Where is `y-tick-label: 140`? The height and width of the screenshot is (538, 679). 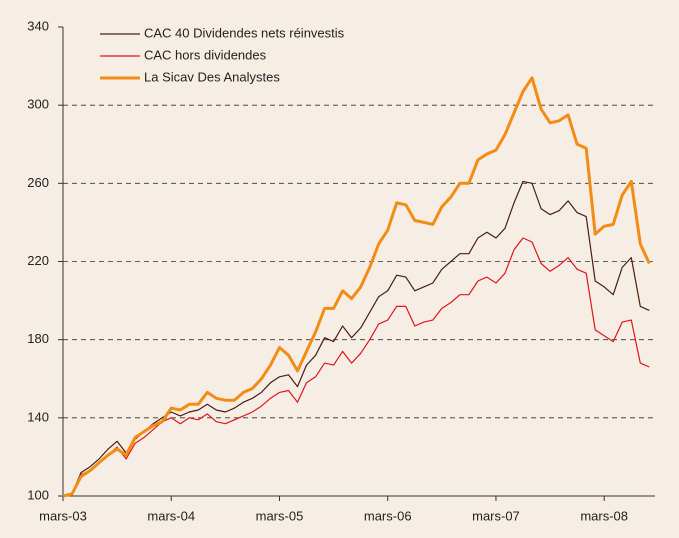
y-tick-label: 140 is located at coordinates (38, 416).